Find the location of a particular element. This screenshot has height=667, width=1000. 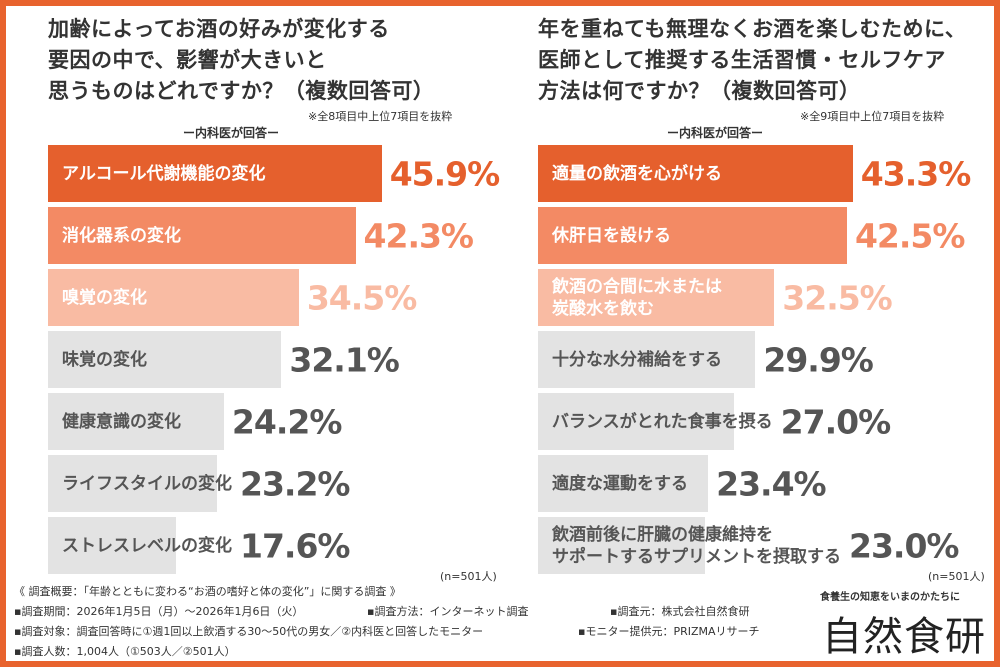

chart-note: ※全9項目中上位7項目を抜粋 is located at coordinates (872, 116).